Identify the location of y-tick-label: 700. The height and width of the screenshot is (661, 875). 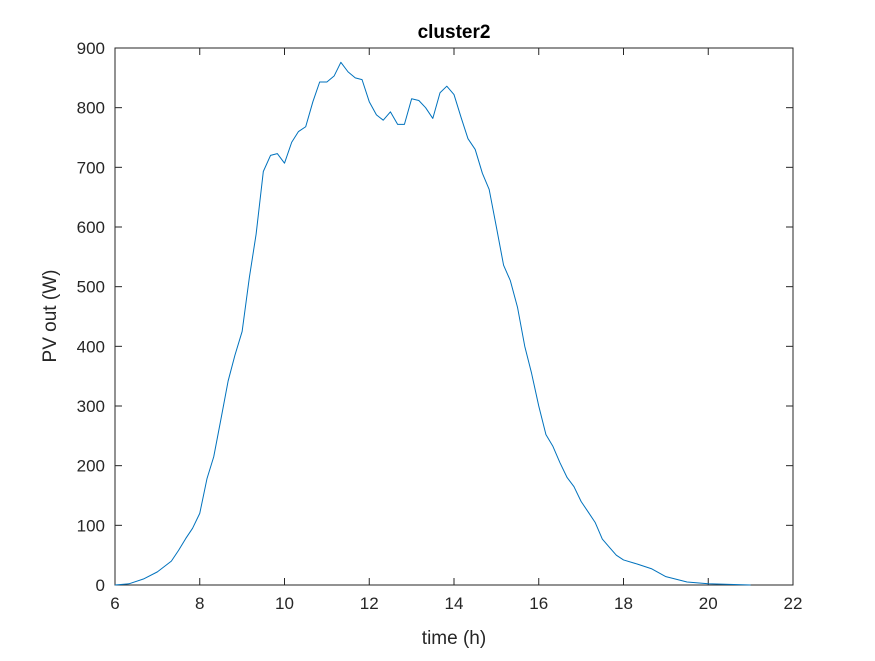
(91, 167).